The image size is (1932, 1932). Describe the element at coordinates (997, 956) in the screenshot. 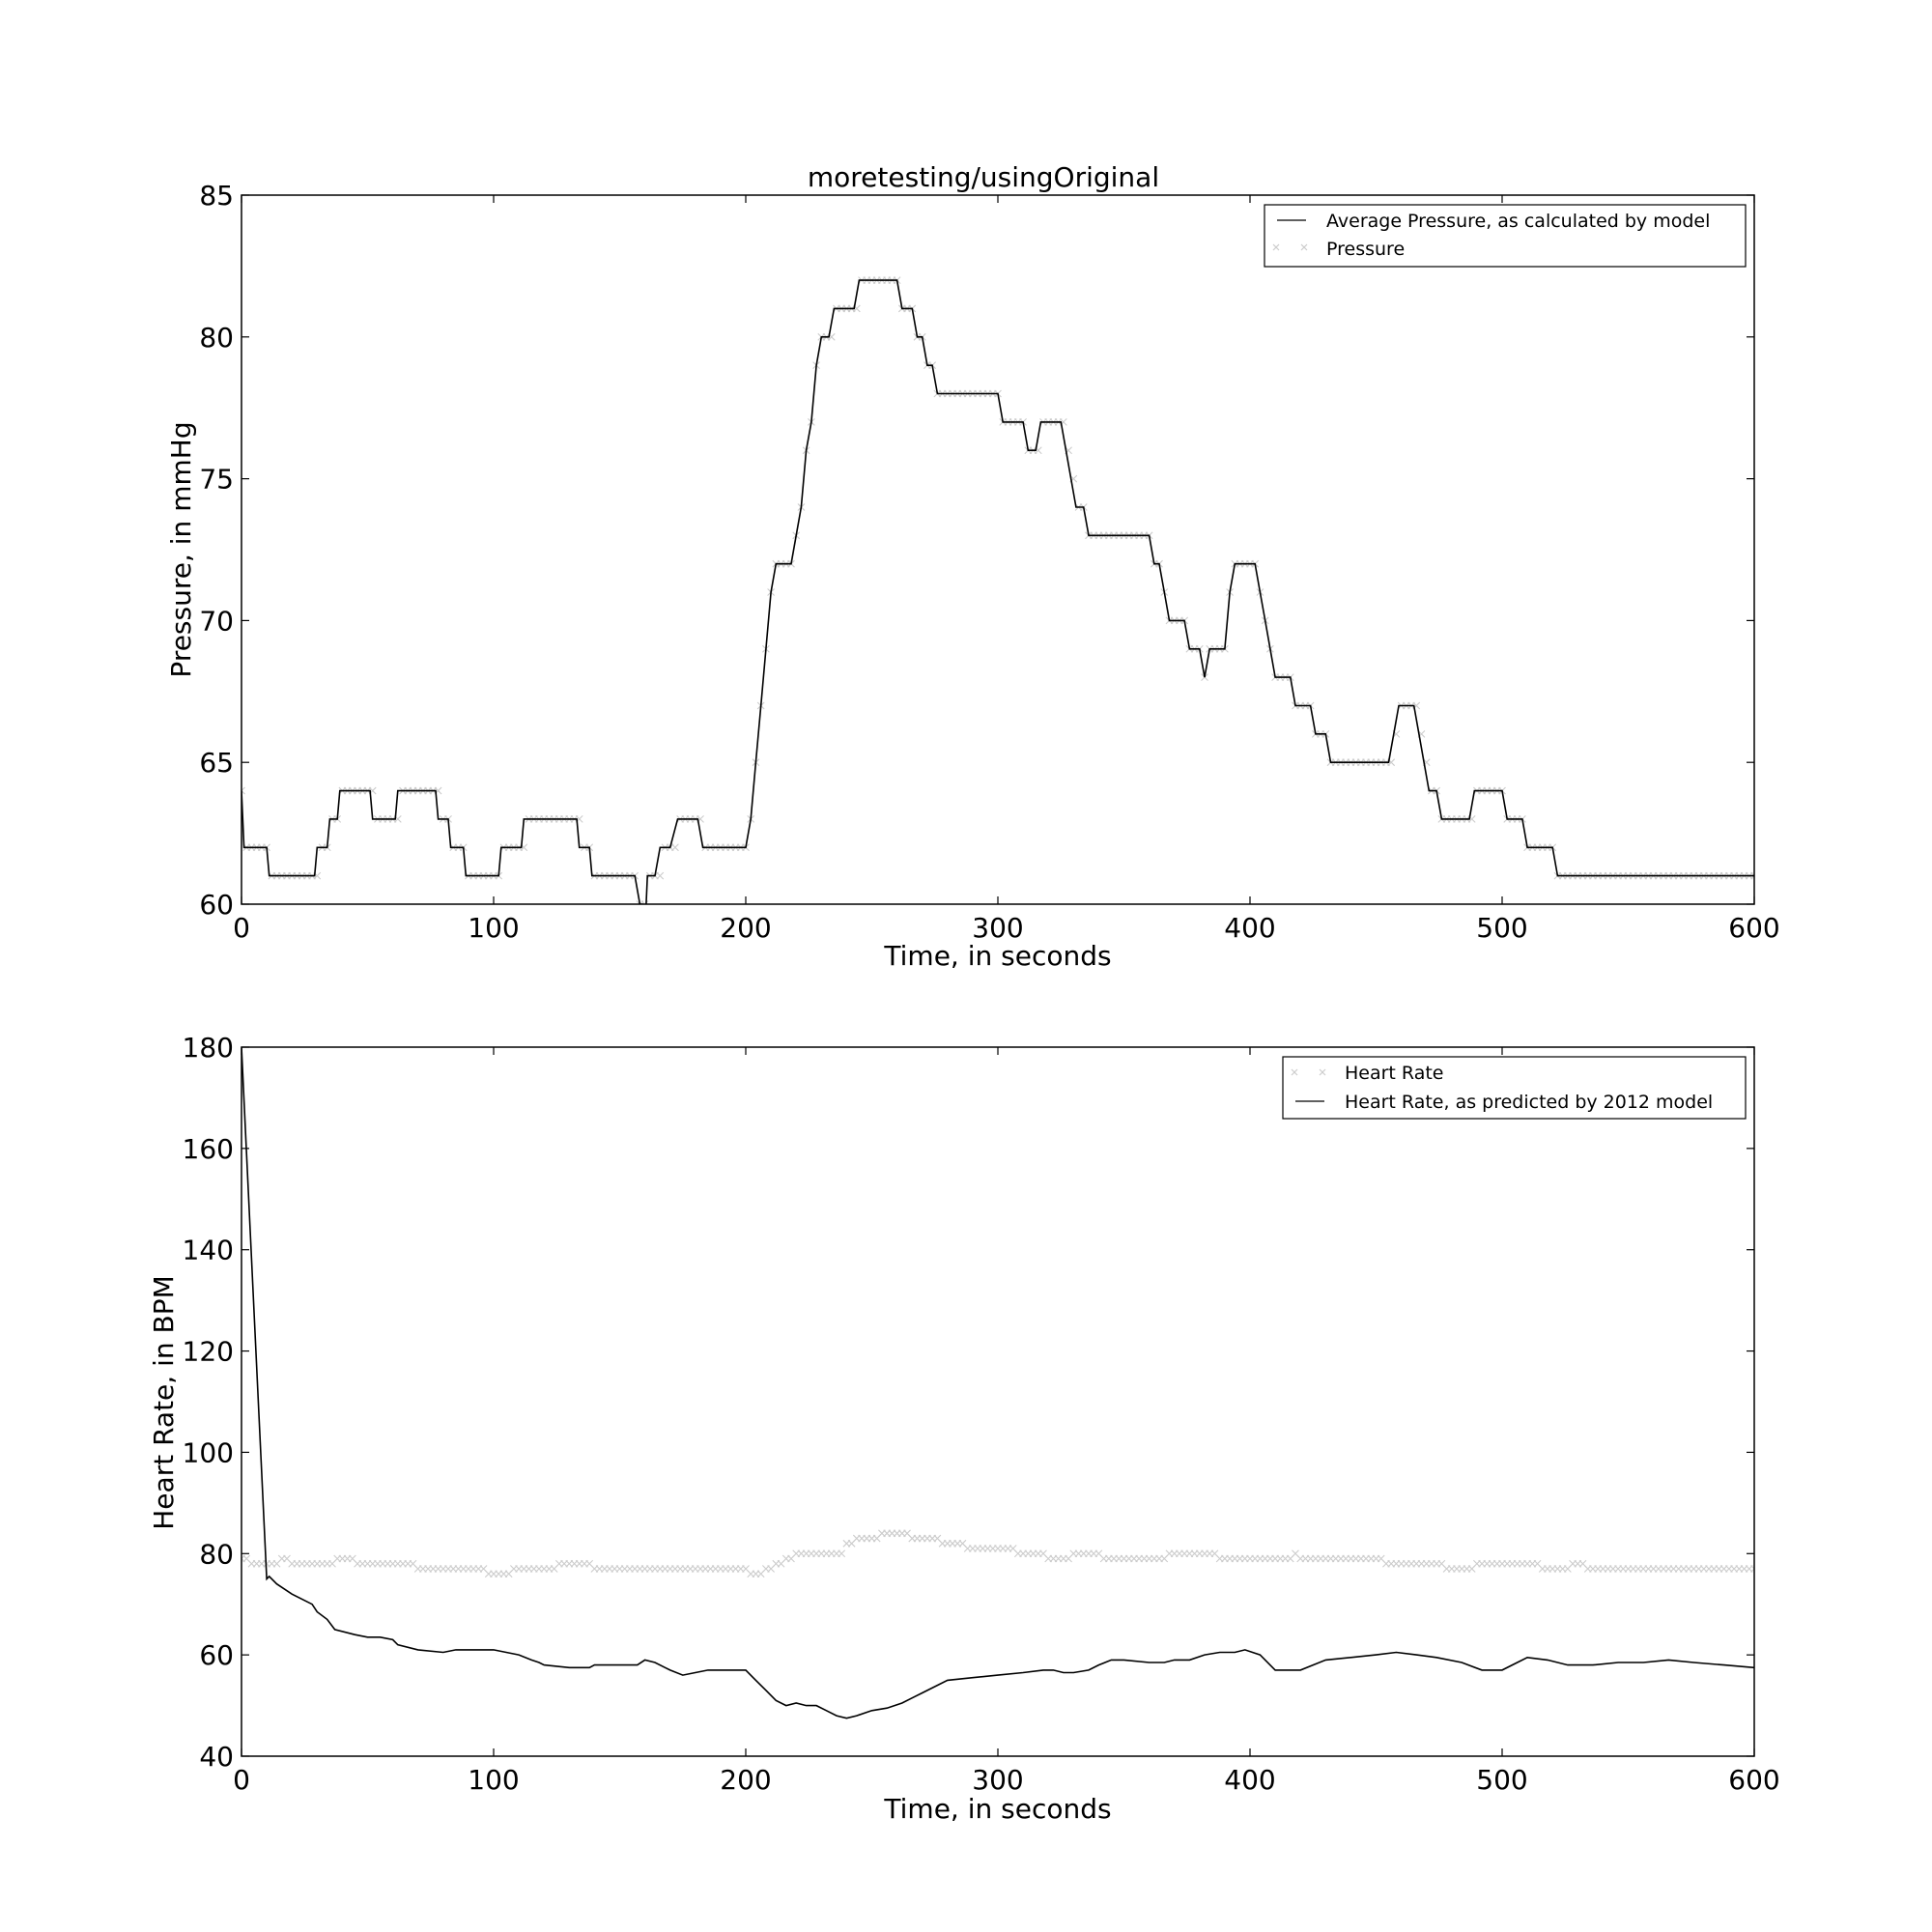

I see `pressure-x-axis-label: Time, in seconds` at that location.